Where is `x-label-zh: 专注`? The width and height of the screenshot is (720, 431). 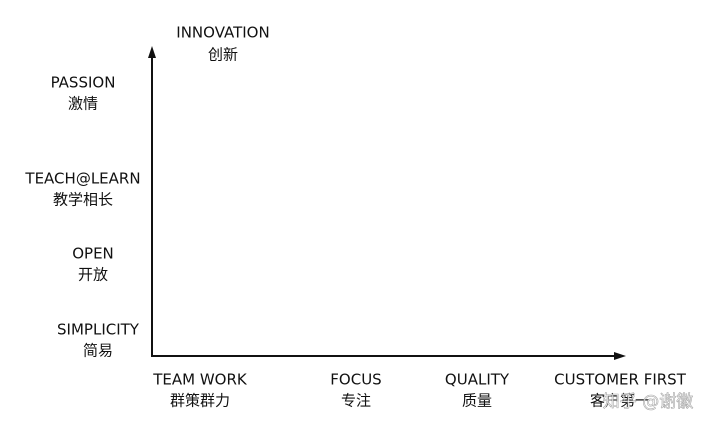 x-label-zh: 专注 is located at coordinates (356, 401).